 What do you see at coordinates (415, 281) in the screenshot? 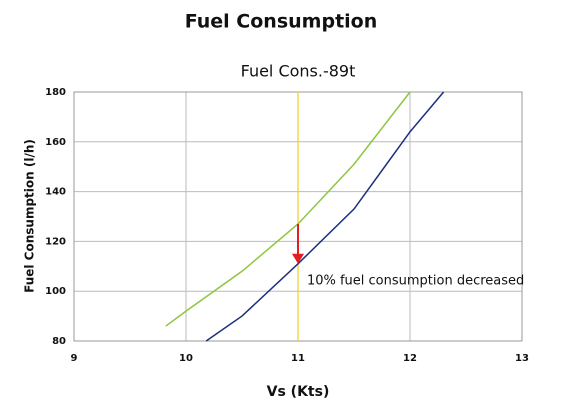
I see `annotation: 10% fuel consumption decreased` at bounding box center [415, 281].